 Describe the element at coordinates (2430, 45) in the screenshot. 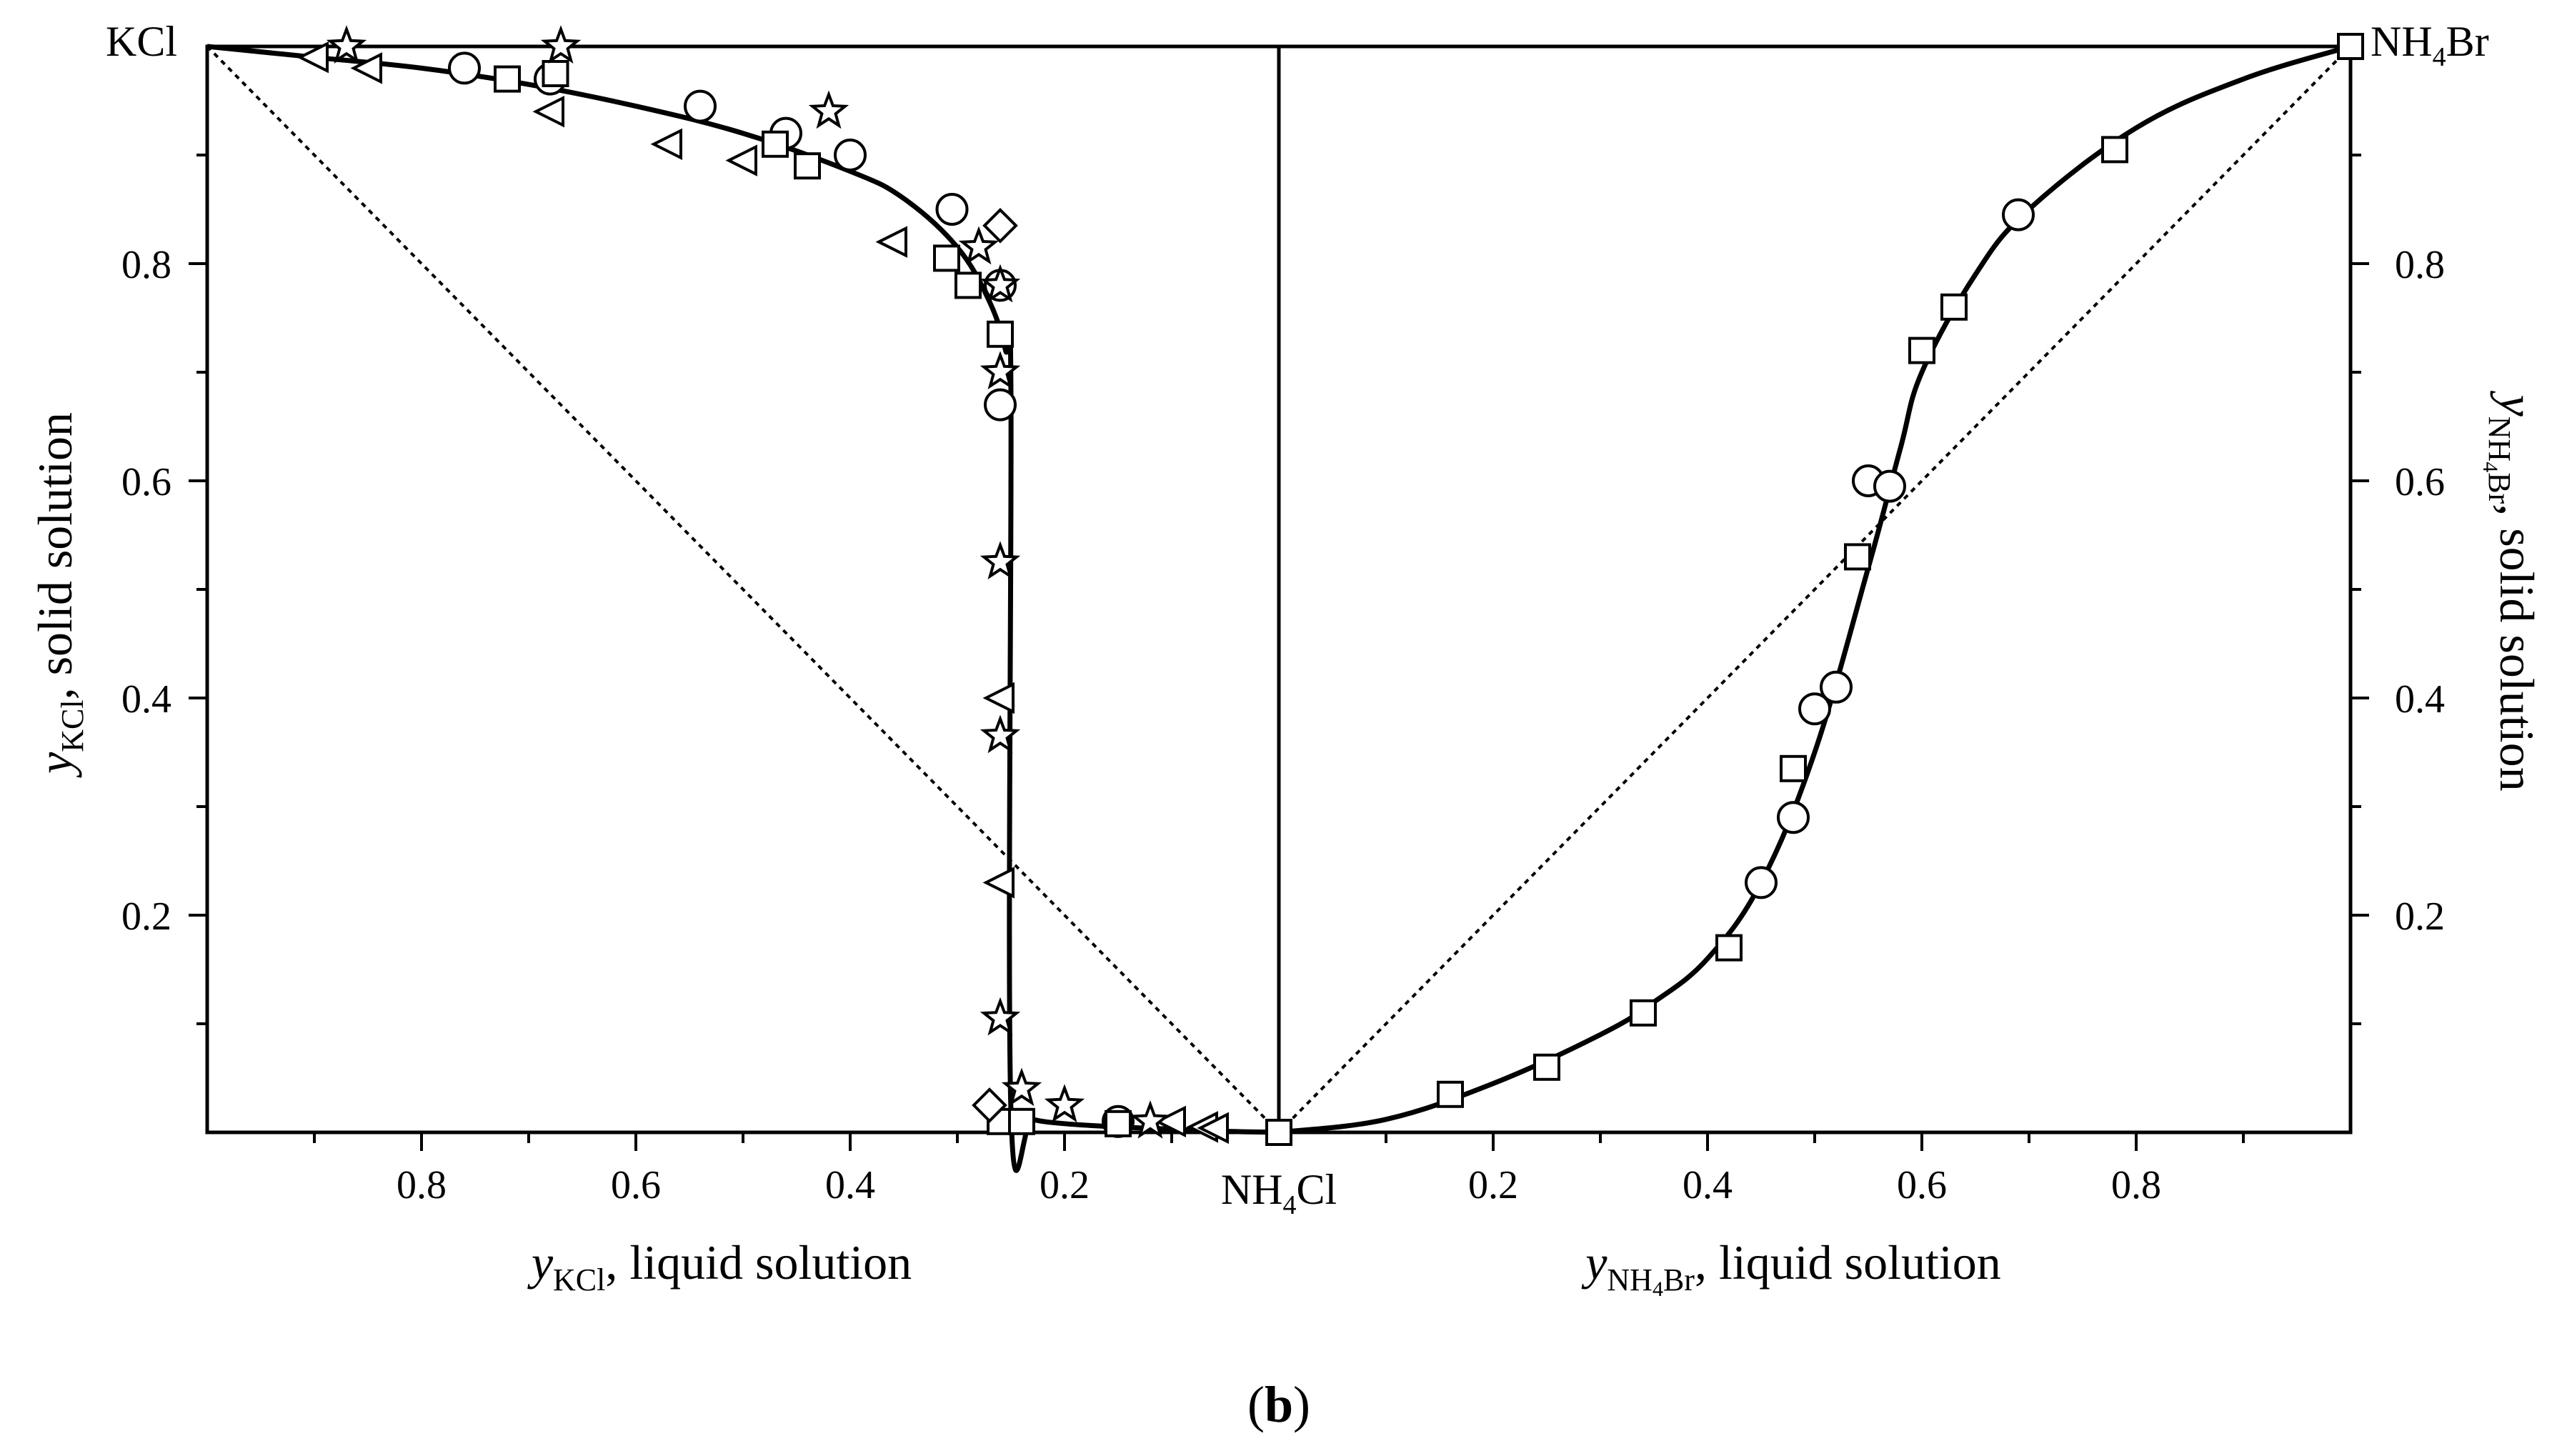

I see `corner-label-nh4br: NH4Br` at that location.